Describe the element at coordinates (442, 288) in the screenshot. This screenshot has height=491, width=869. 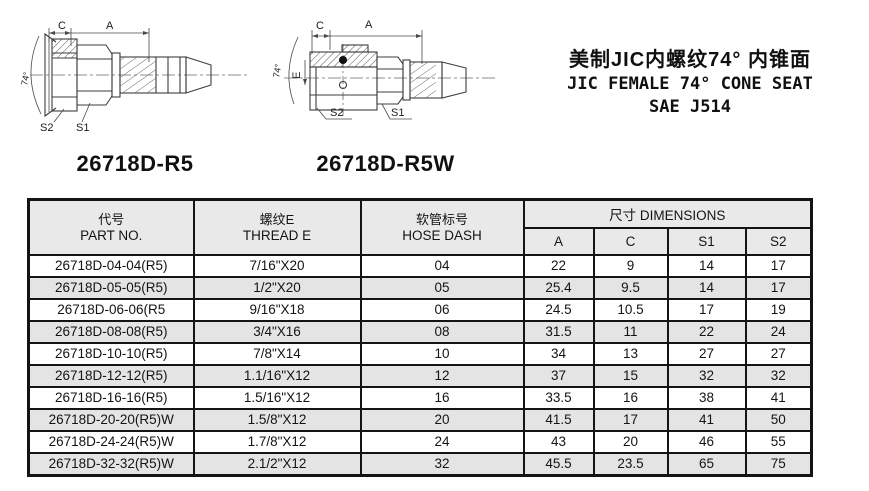
I see `cell-hose-dash: 05` at that location.